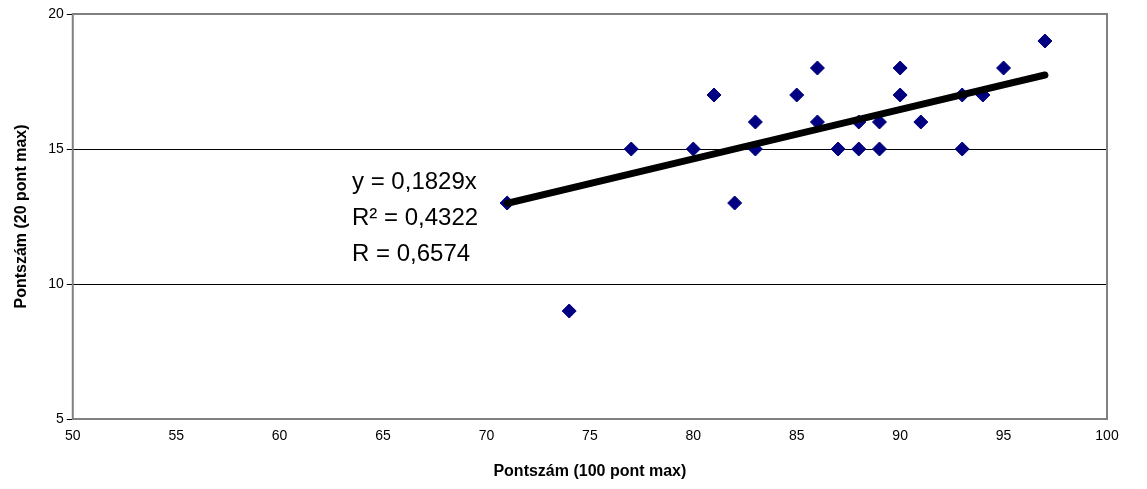 This screenshot has height=489, width=1147. I want to click on x-tick-label: 80, so click(693, 435).